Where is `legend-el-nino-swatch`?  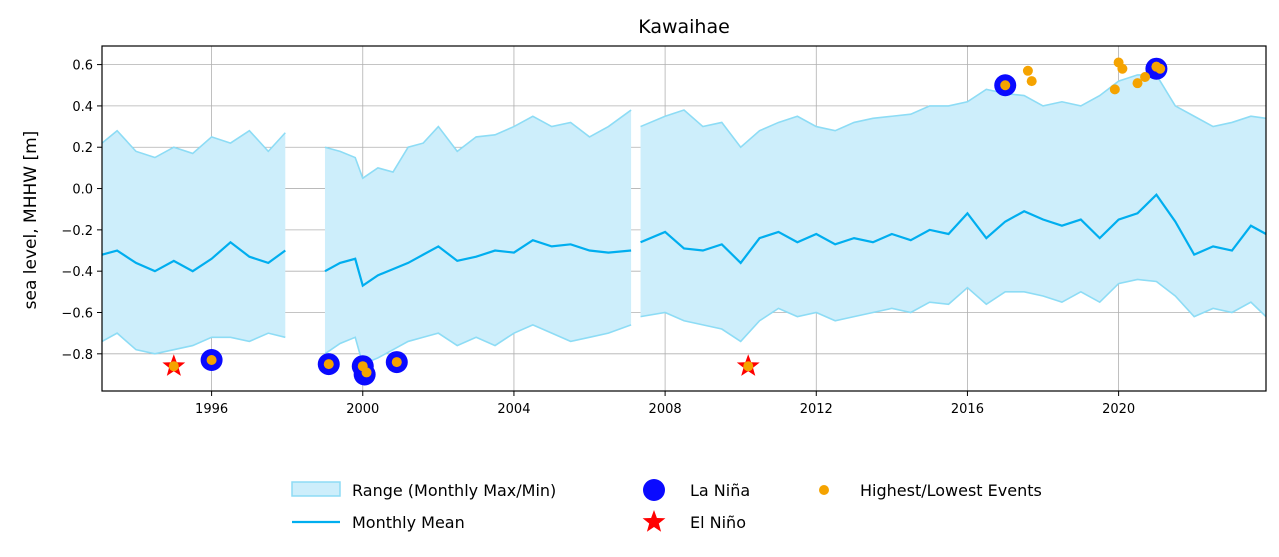
legend-el-nino-swatch is located at coordinates (654, 521).